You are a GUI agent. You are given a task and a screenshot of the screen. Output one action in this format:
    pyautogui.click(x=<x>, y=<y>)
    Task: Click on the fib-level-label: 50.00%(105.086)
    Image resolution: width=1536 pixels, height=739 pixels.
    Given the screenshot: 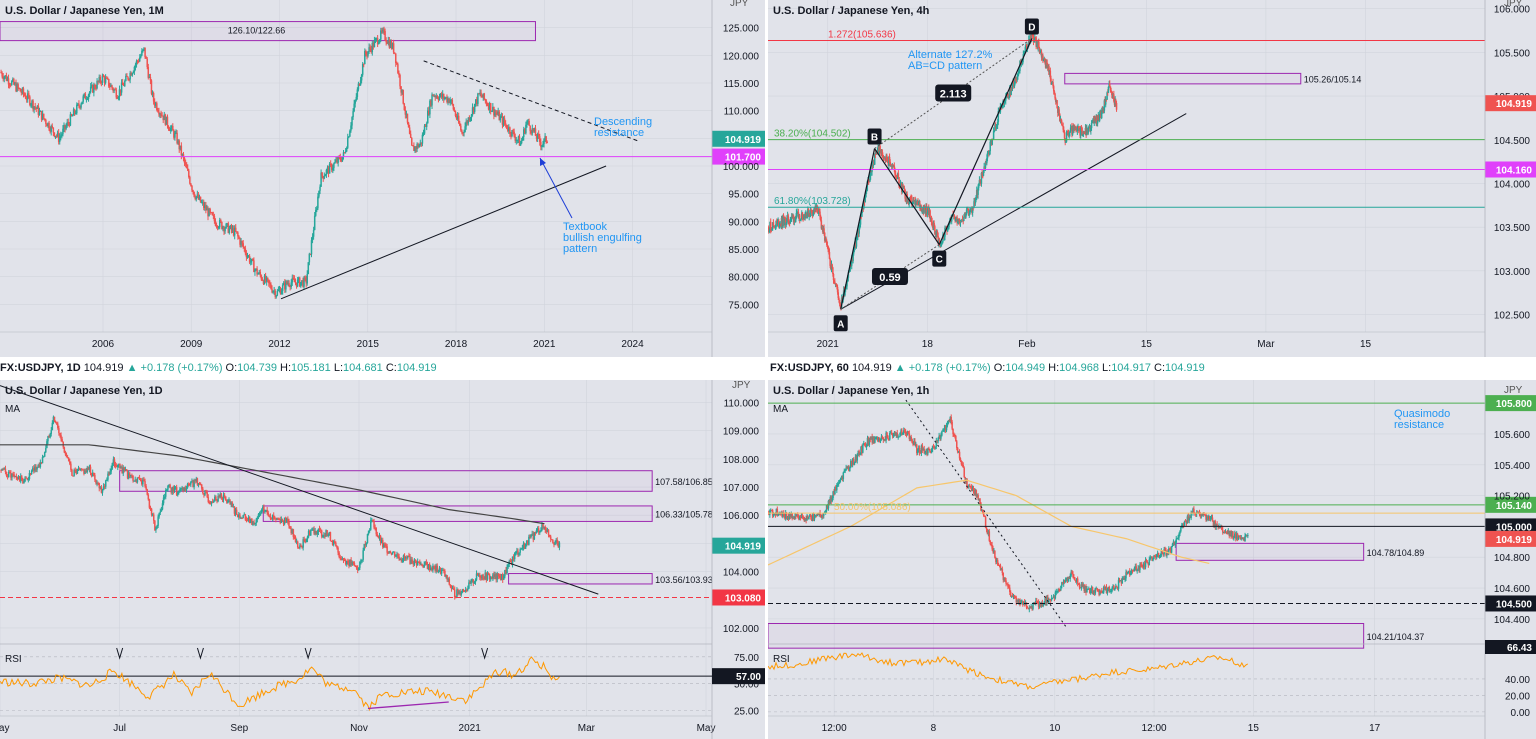 What is the action you would take?
    pyautogui.click(x=872, y=507)
    